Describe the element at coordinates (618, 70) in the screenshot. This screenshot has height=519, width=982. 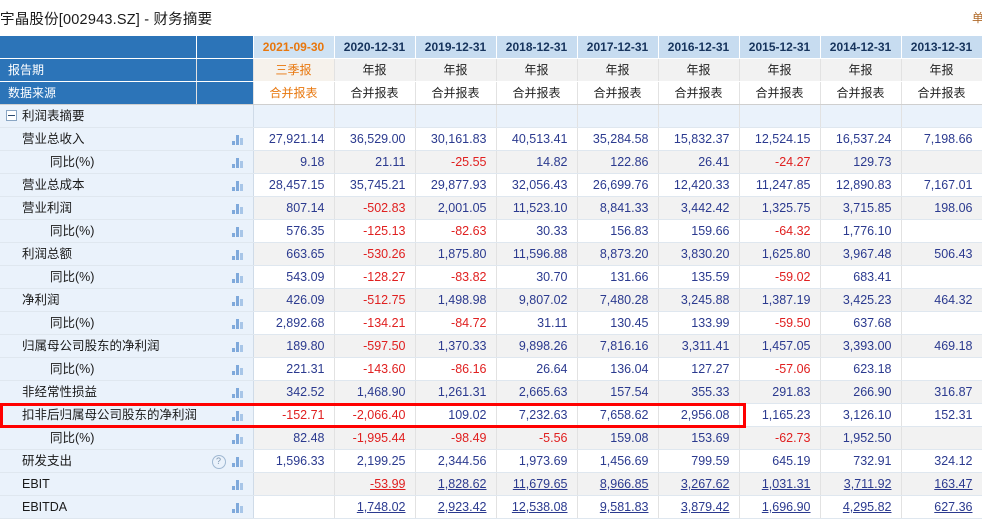
I see `column-period-4: 年报` at that location.